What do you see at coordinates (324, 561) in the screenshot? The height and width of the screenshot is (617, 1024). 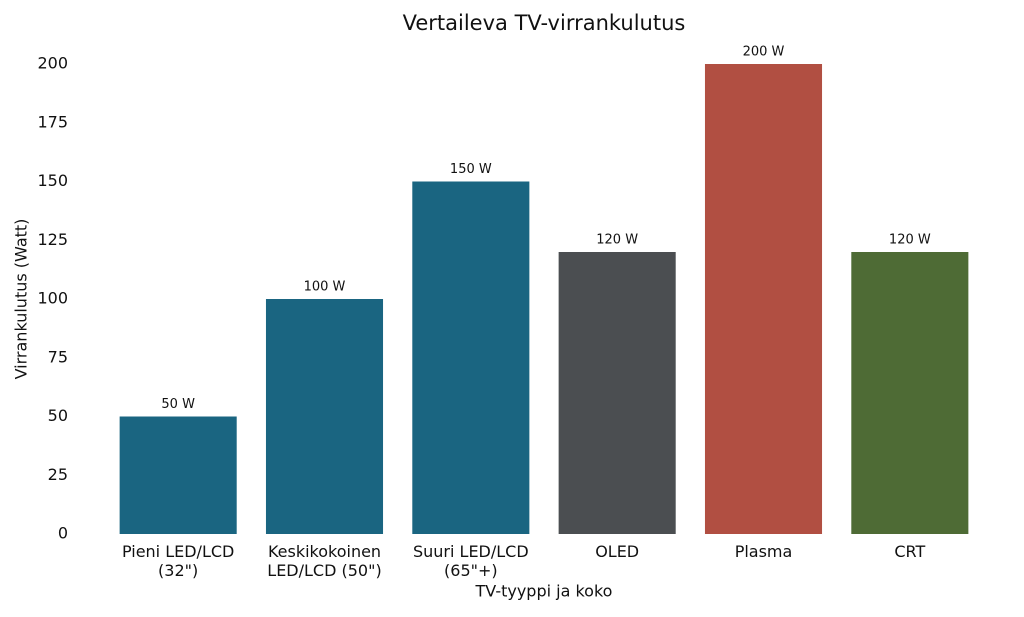 I see `x-tick-label: Keskikokoinen LED/LCD (50")` at bounding box center [324, 561].